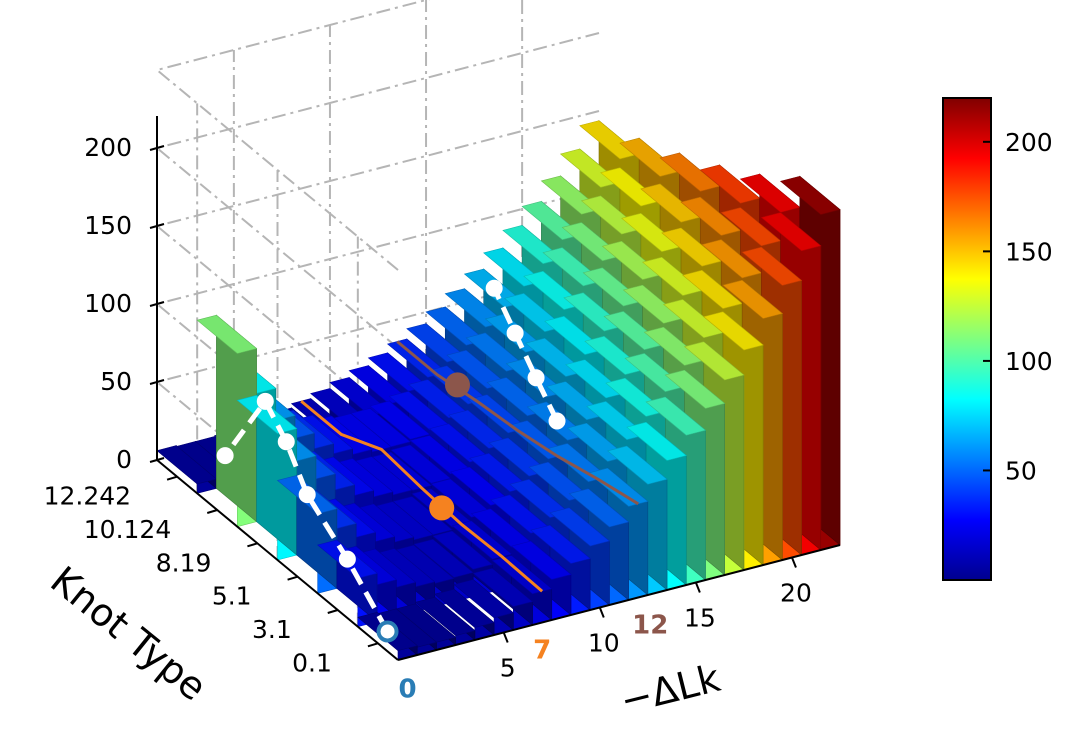  I want to click on y-tick-label: 12.242, so click(87, 496).